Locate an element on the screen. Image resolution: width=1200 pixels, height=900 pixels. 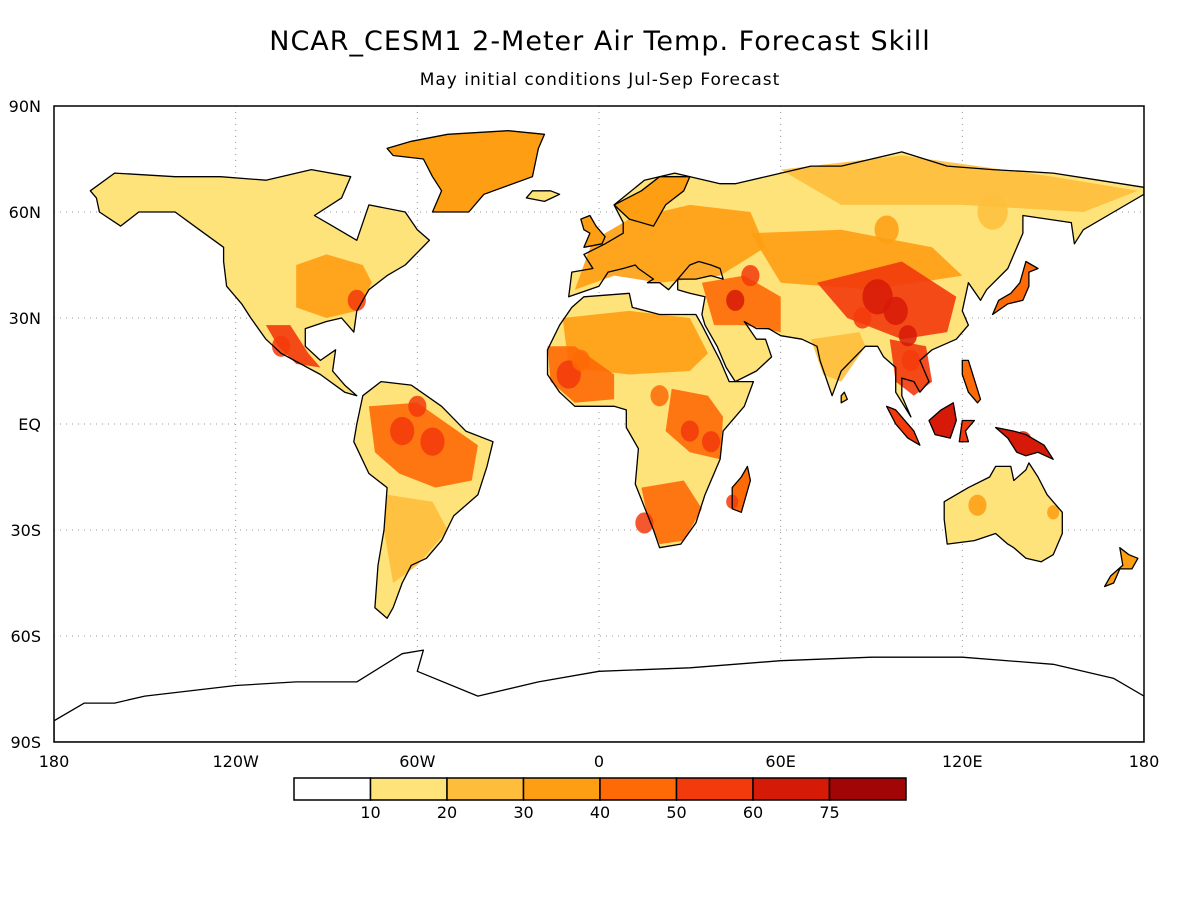
britain-coastline is located at coordinates (593, 231).